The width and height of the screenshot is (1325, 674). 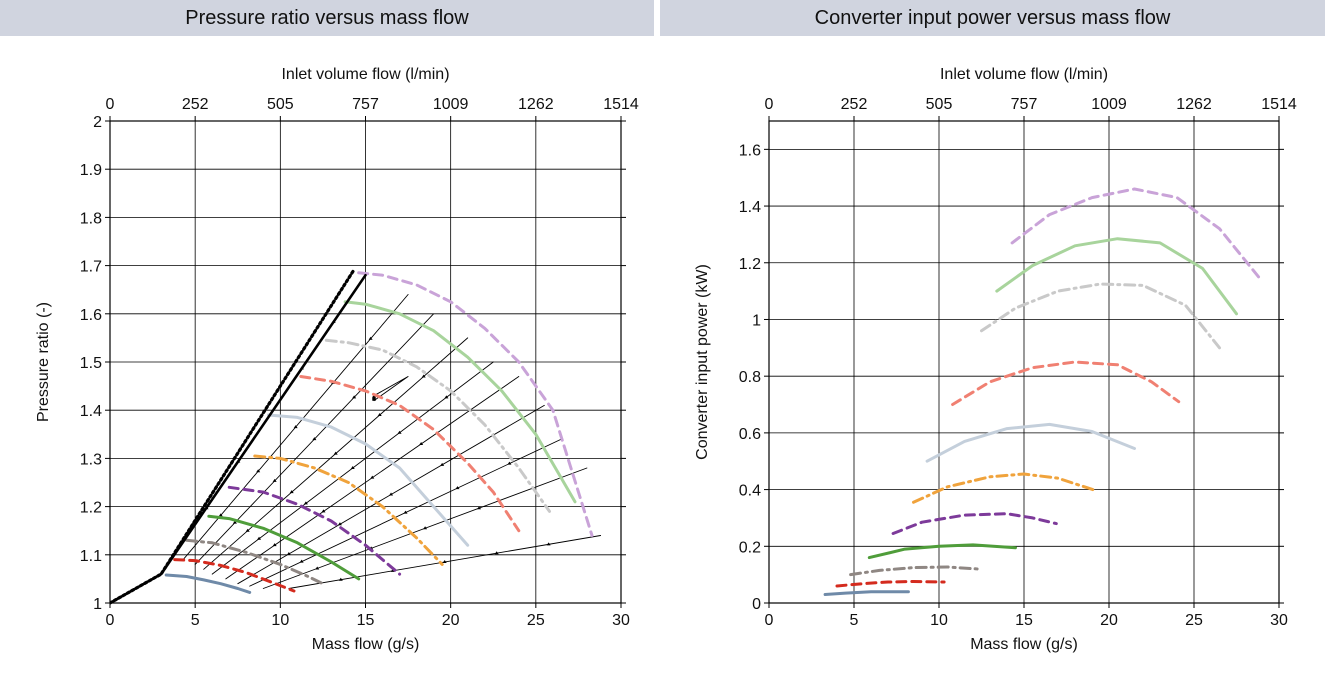 I want to click on y-tick-label: 1.3, so click(x=91, y=459).